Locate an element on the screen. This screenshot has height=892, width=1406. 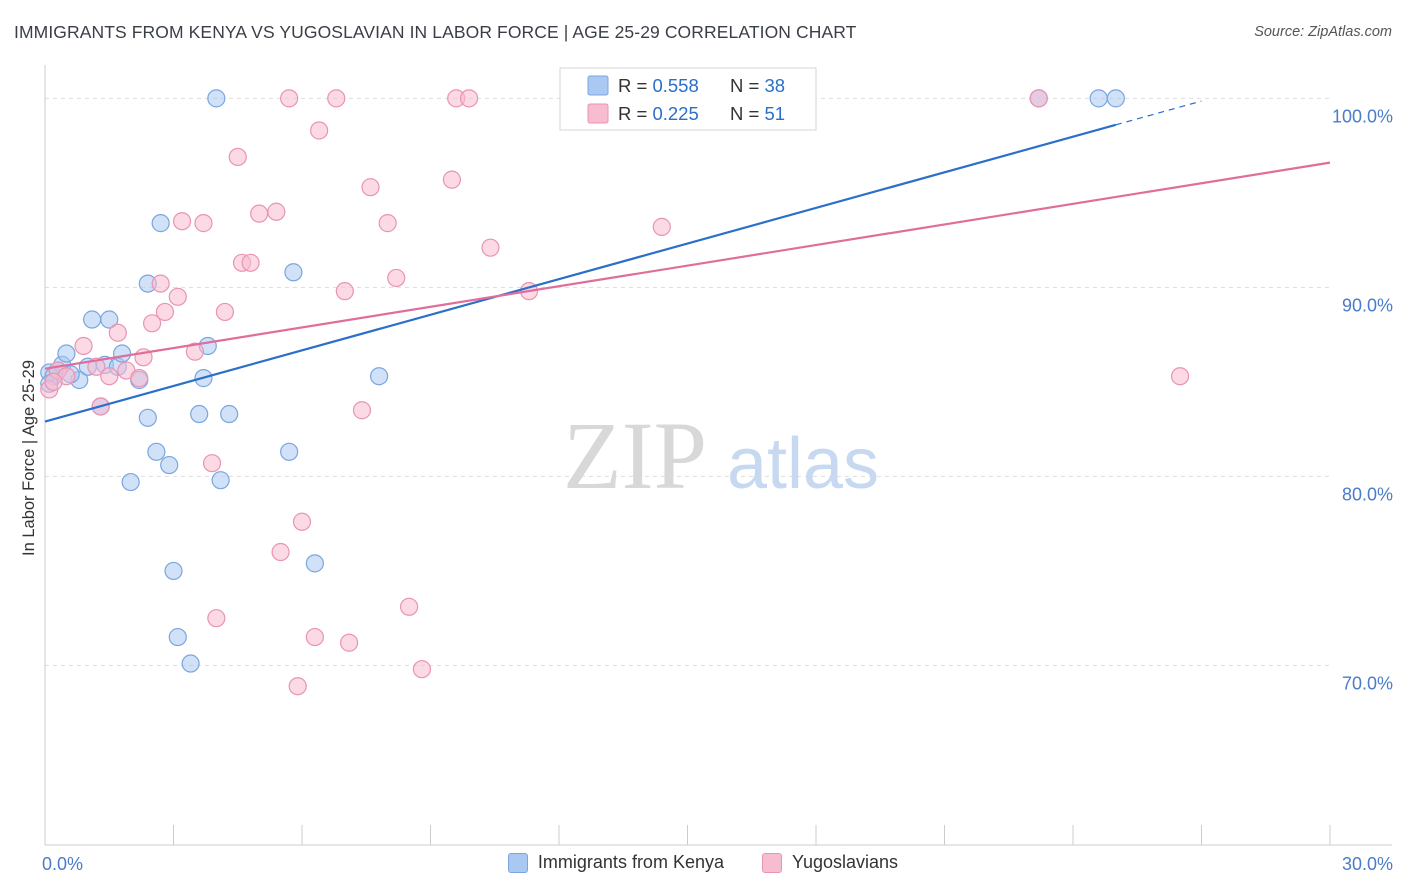
x-tick-label-0: 0.0% is located at coordinates (62, 864).